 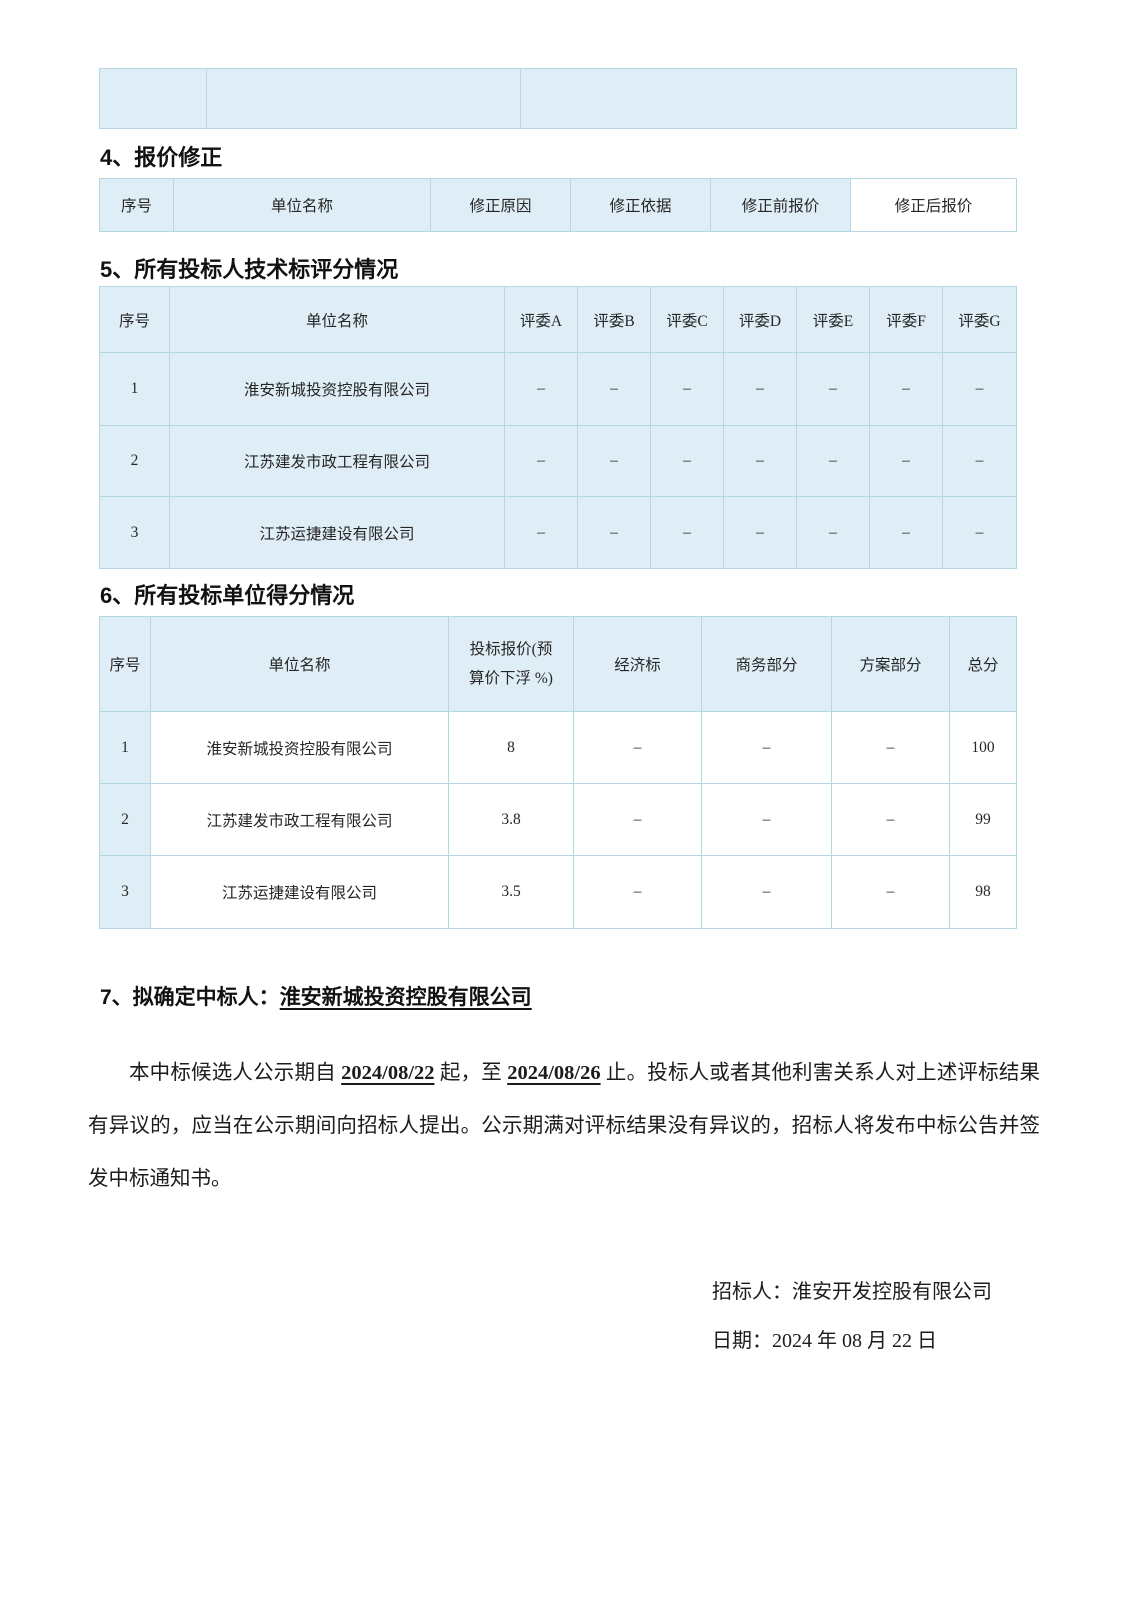 What do you see at coordinates (558, 389) in the screenshot?
I see `table-row: 1 淮安新城投资控股有限公司 – – – – – – –` at bounding box center [558, 389].